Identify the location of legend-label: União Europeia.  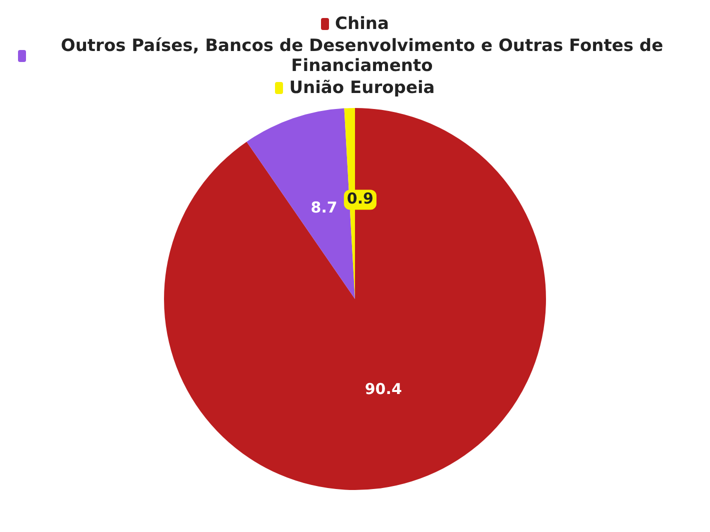
(362, 88).